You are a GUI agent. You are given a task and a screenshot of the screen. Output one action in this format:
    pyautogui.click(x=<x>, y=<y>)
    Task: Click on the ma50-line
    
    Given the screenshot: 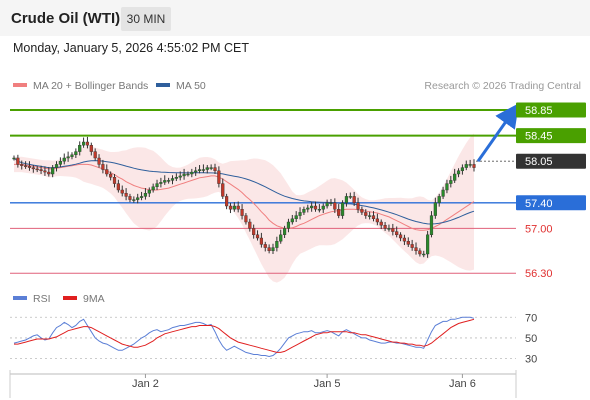 What is the action you would take?
    pyautogui.click(x=244, y=191)
    